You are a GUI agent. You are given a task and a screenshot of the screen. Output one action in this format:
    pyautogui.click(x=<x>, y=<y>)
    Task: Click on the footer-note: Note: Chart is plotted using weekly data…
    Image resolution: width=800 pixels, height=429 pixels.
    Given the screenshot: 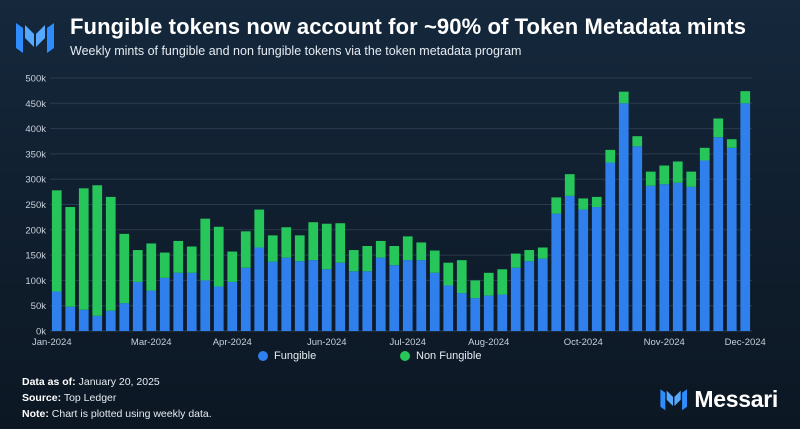 What is the action you would take?
    pyautogui.click(x=117, y=414)
    